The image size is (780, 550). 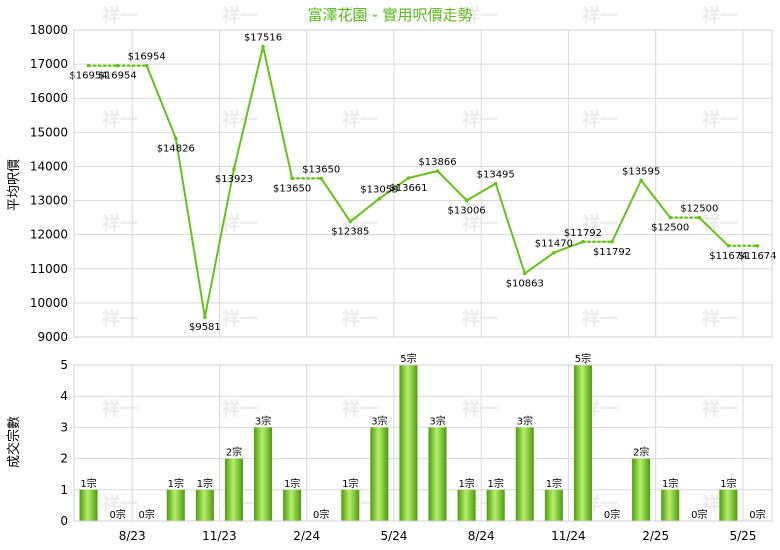 What do you see at coordinates (408, 358) in the screenshot?
I see `count-bar-label: 5宗` at bounding box center [408, 358].